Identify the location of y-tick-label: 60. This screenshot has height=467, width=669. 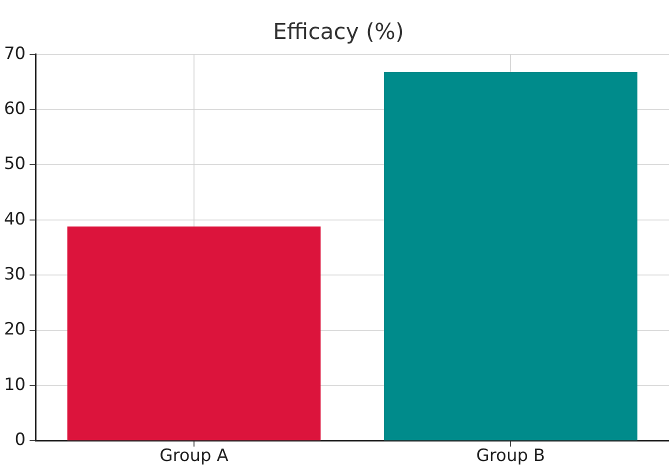
(15, 108).